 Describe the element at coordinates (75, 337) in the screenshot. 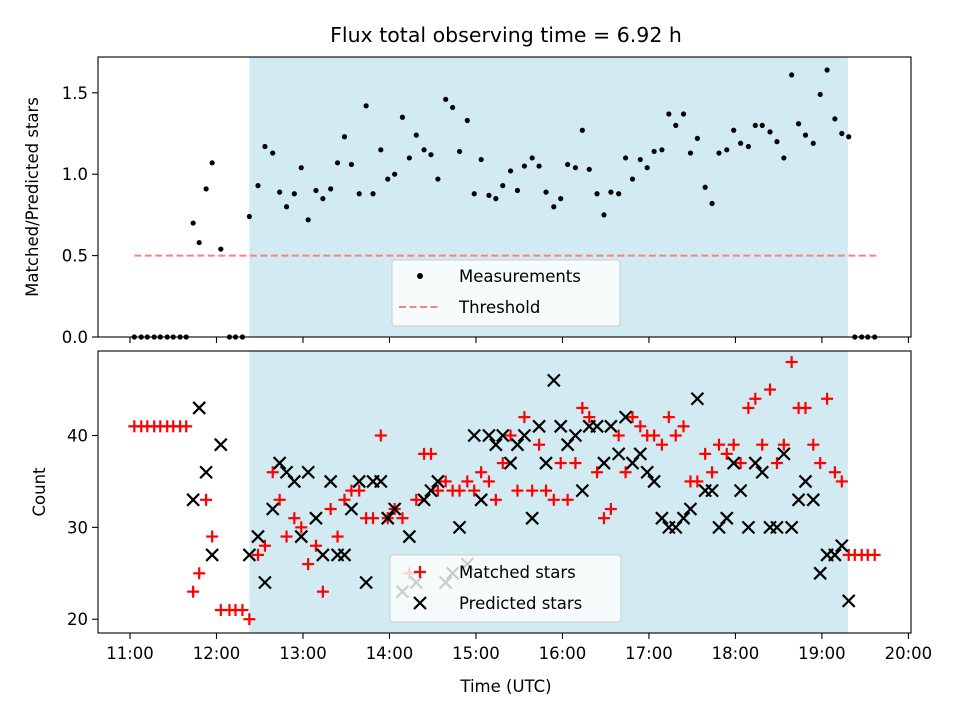

I see `ratio-ytick-label: 0.0` at that location.